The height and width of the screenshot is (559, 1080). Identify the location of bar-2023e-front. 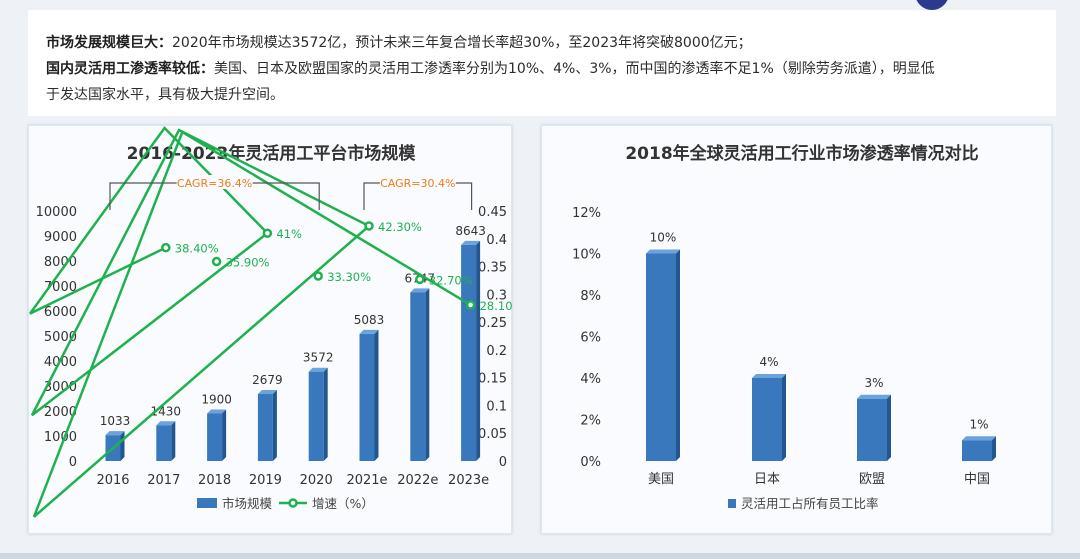
(469, 352).